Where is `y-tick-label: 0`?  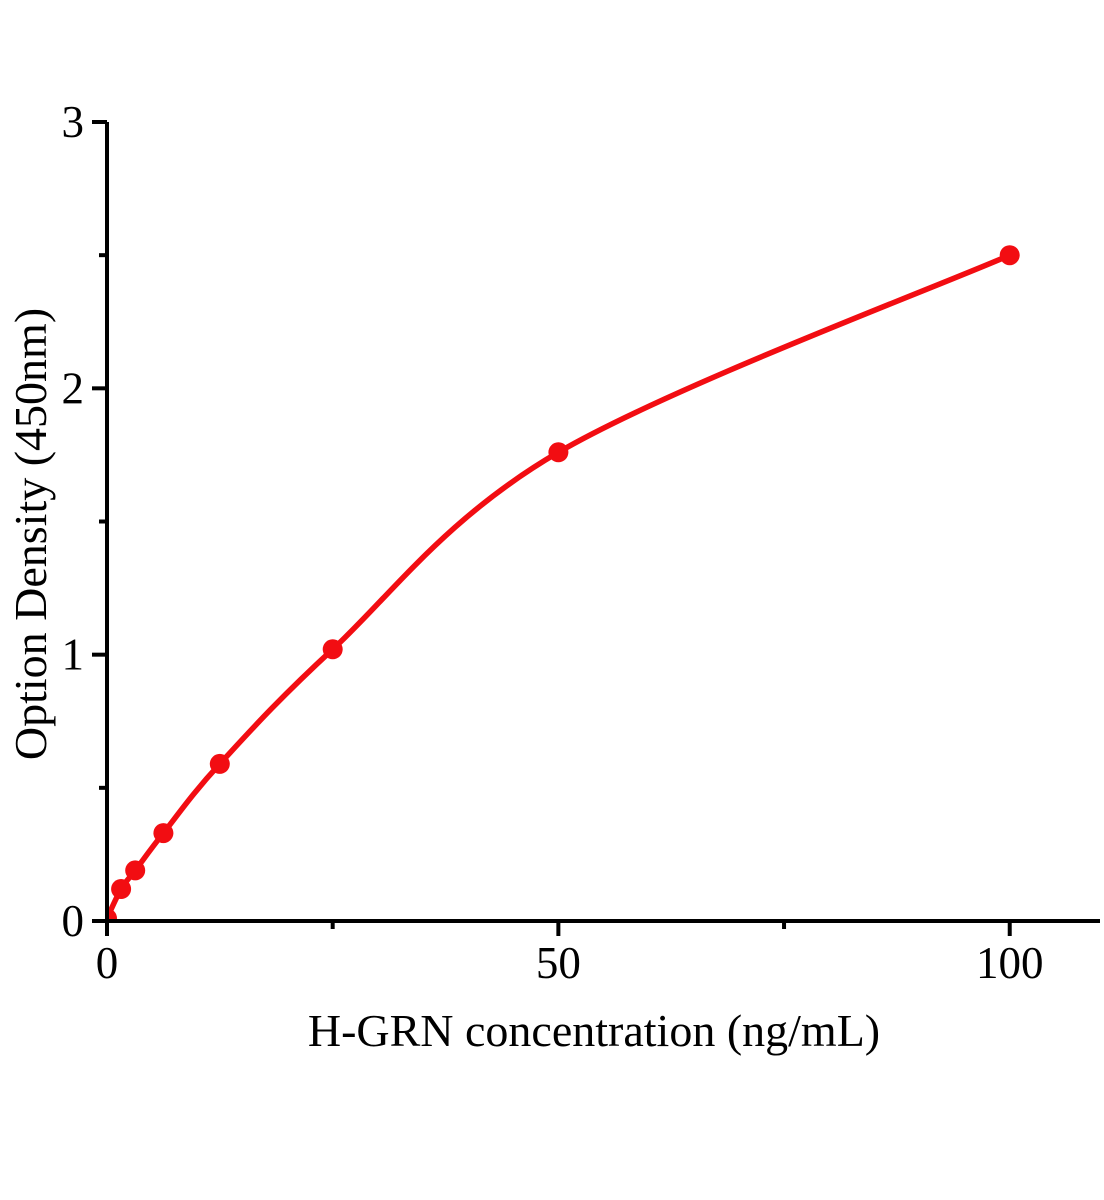 y-tick-label: 0 is located at coordinates (73, 921).